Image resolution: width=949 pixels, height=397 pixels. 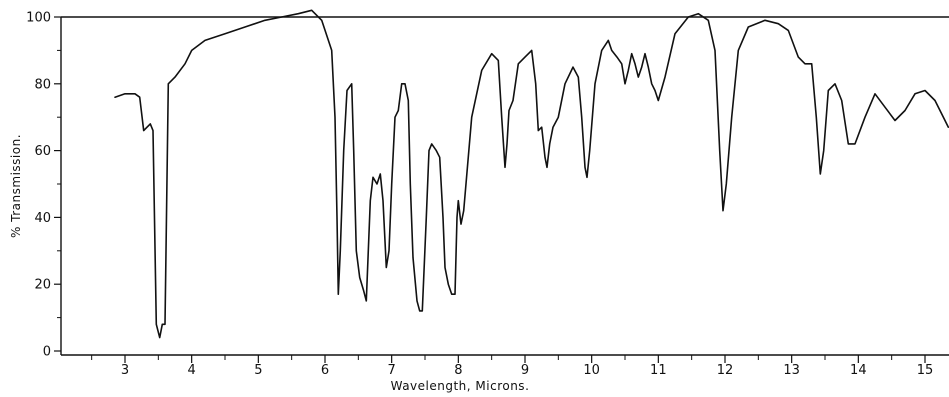 I want to click on x-axis-title: Wavelength, Microns., so click(x=460, y=386).